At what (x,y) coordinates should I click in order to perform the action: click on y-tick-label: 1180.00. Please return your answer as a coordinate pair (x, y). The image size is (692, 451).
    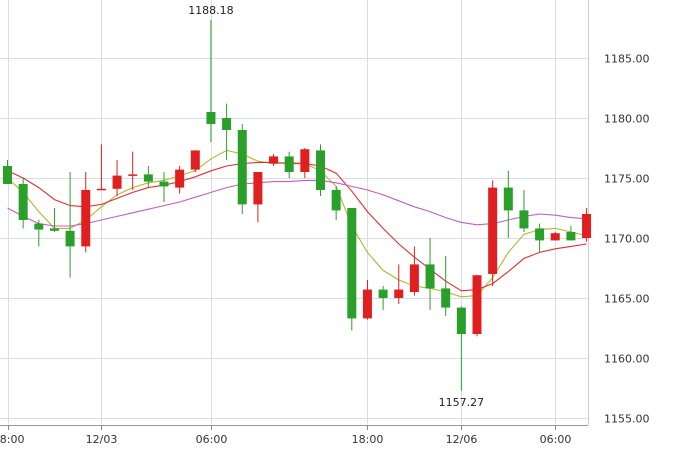
    Looking at the image, I should click on (627, 119).